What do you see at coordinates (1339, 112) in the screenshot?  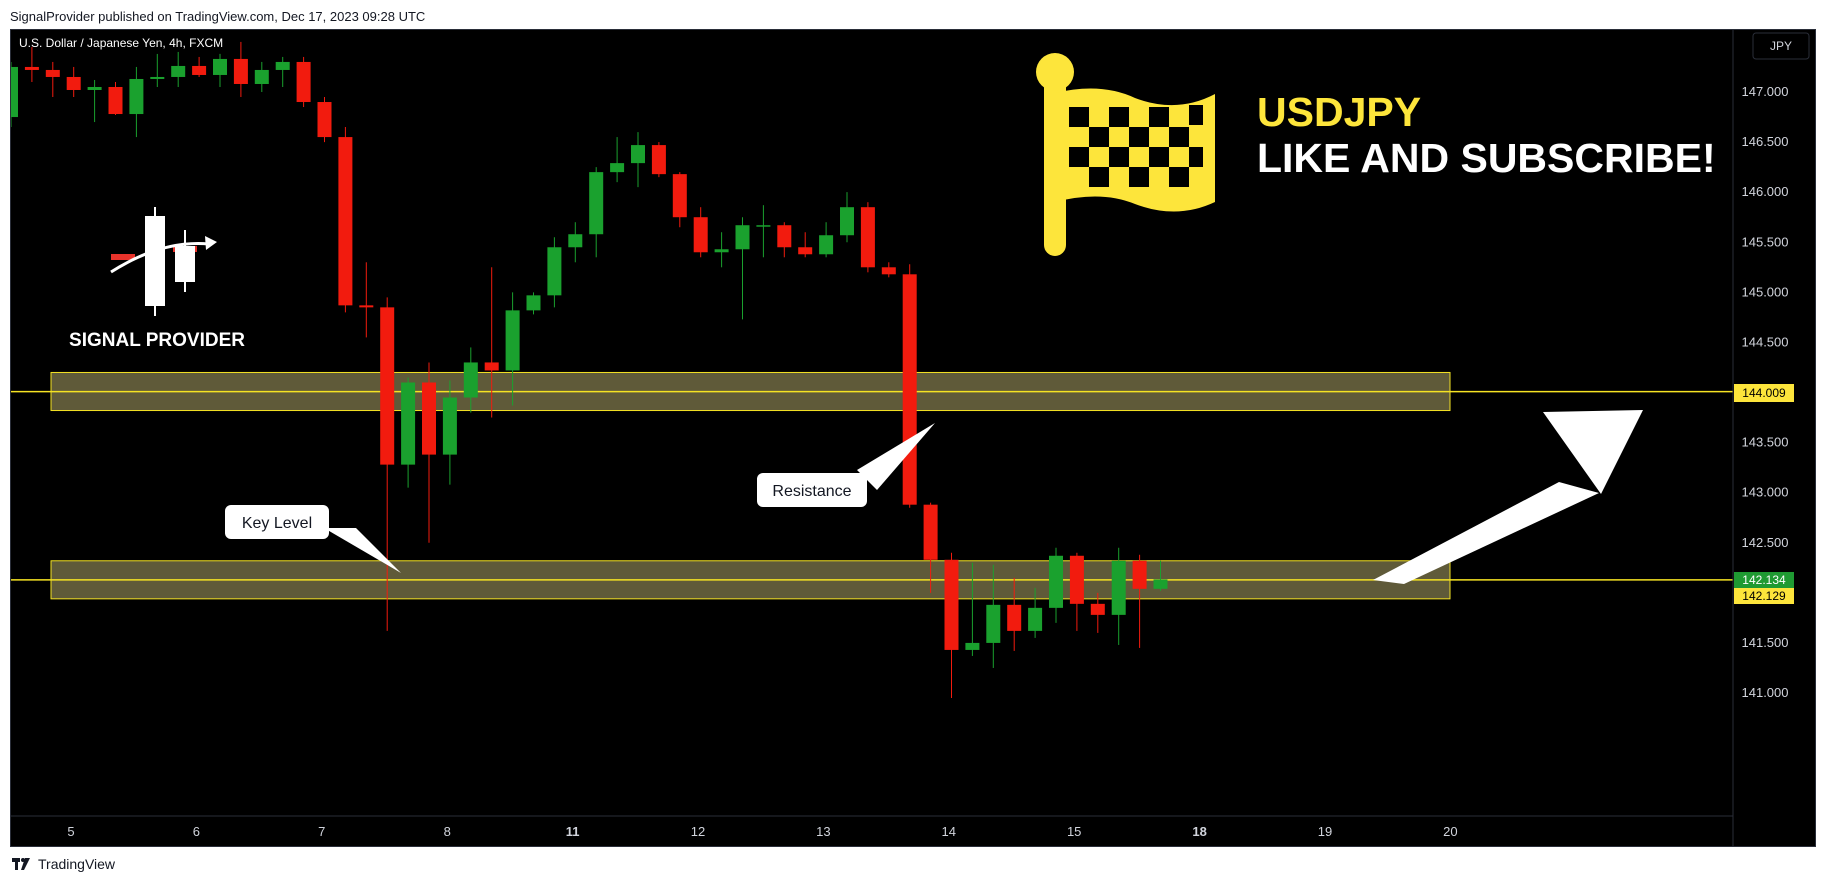 I see `promo-ticker: USDJPY` at bounding box center [1339, 112].